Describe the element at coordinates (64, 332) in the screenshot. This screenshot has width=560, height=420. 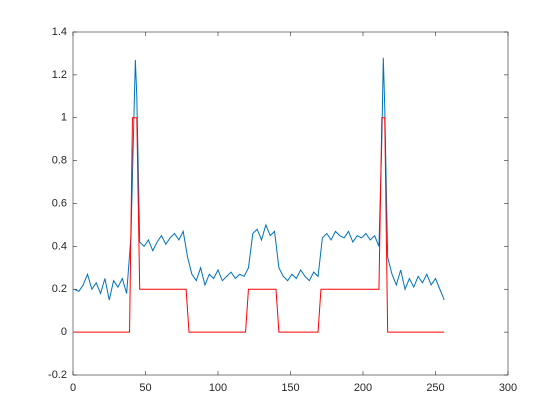
I see `y-tick-label: 0` at that location.